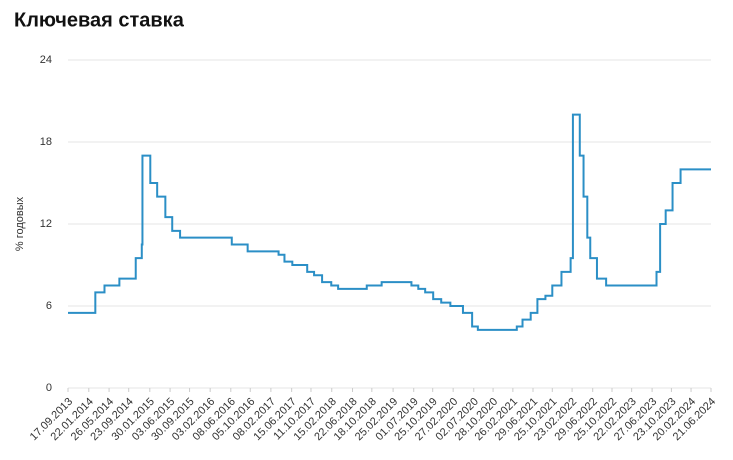 The width and height of the screenshot is (733, 460). What do you see at coordinates (46, 224) in the screenshot?
I see `y-tick-label: 12` at bounding box center [46, 224].